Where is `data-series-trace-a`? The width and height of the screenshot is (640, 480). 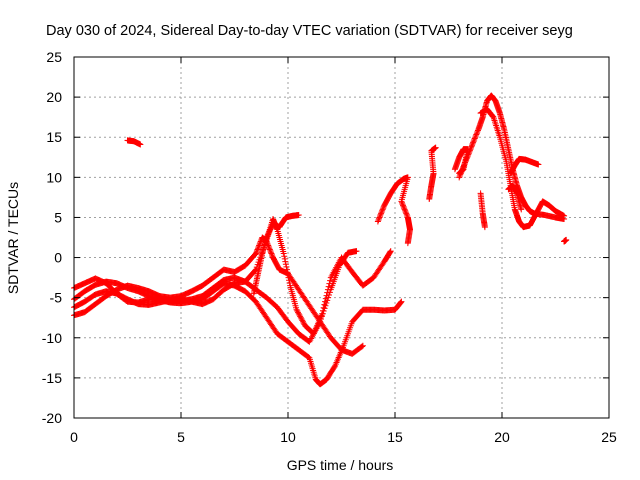 data-series-trace-a is located at coordinates (238, 331).